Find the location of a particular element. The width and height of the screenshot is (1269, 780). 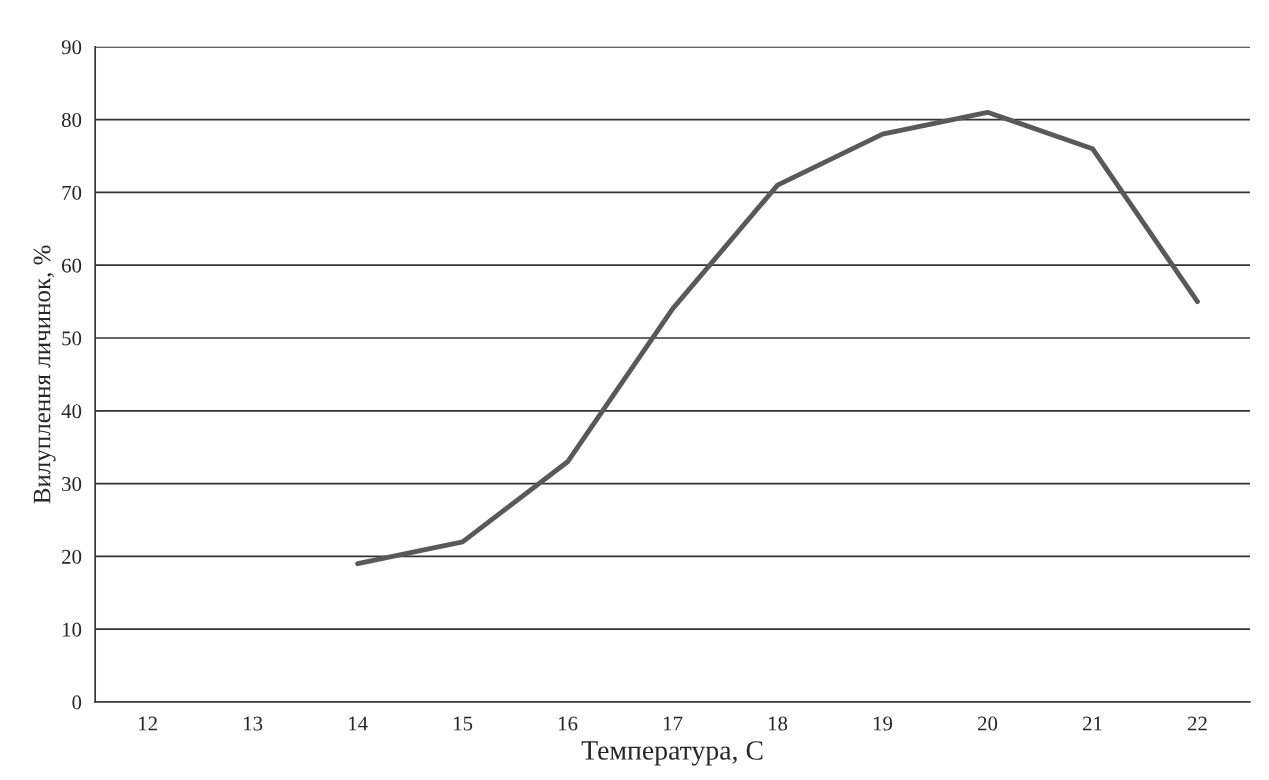

y-tick-label: 30 is located at coordinates (72, 484).